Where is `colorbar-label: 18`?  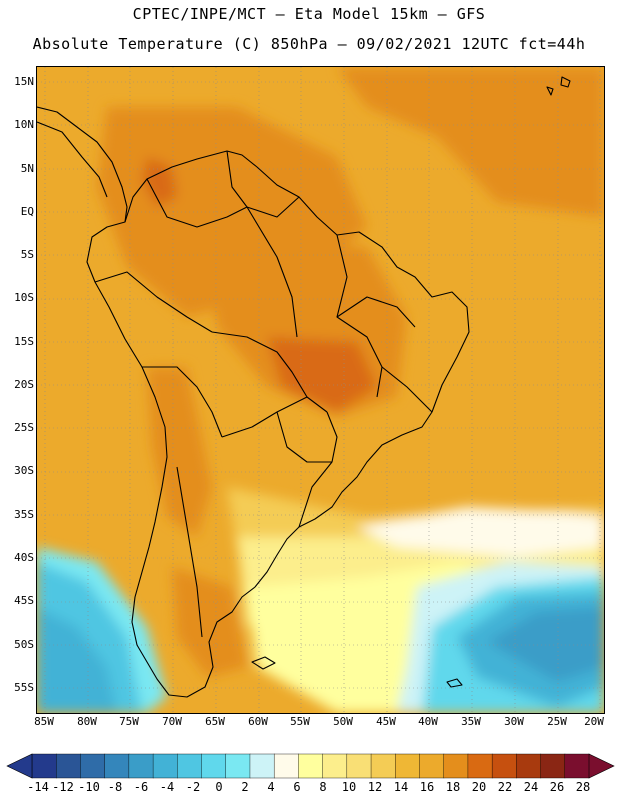 colorbar-label: 18 is located at coordinates (453, 787).